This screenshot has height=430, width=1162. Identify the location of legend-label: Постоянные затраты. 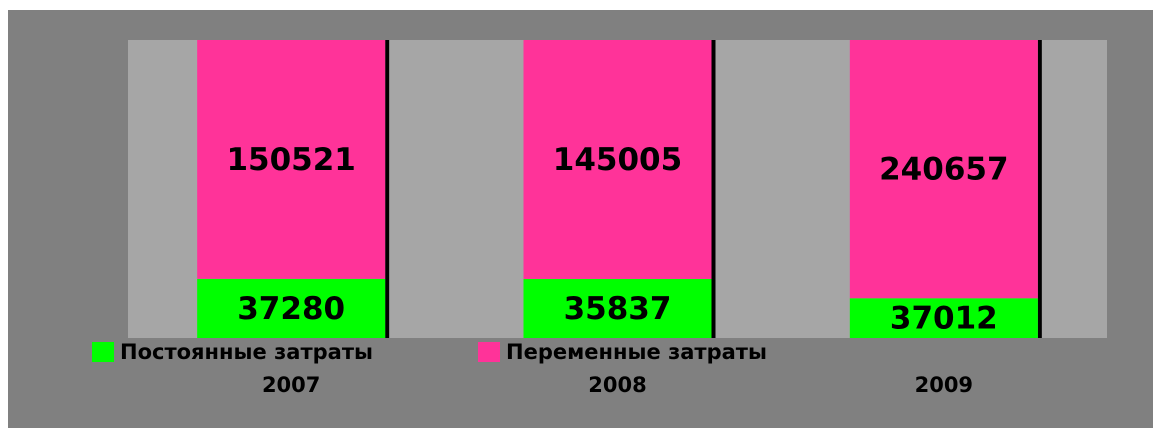
(246, 352).